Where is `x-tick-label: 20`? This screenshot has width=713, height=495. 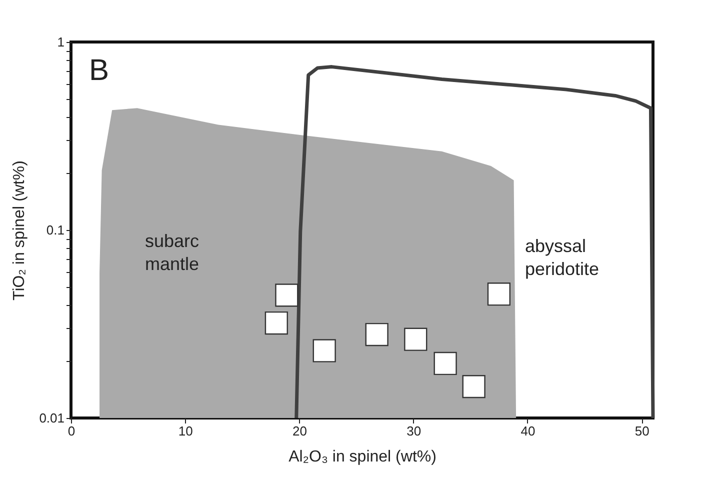
x-tick-label: 20 is located at coordinates (299, 431).